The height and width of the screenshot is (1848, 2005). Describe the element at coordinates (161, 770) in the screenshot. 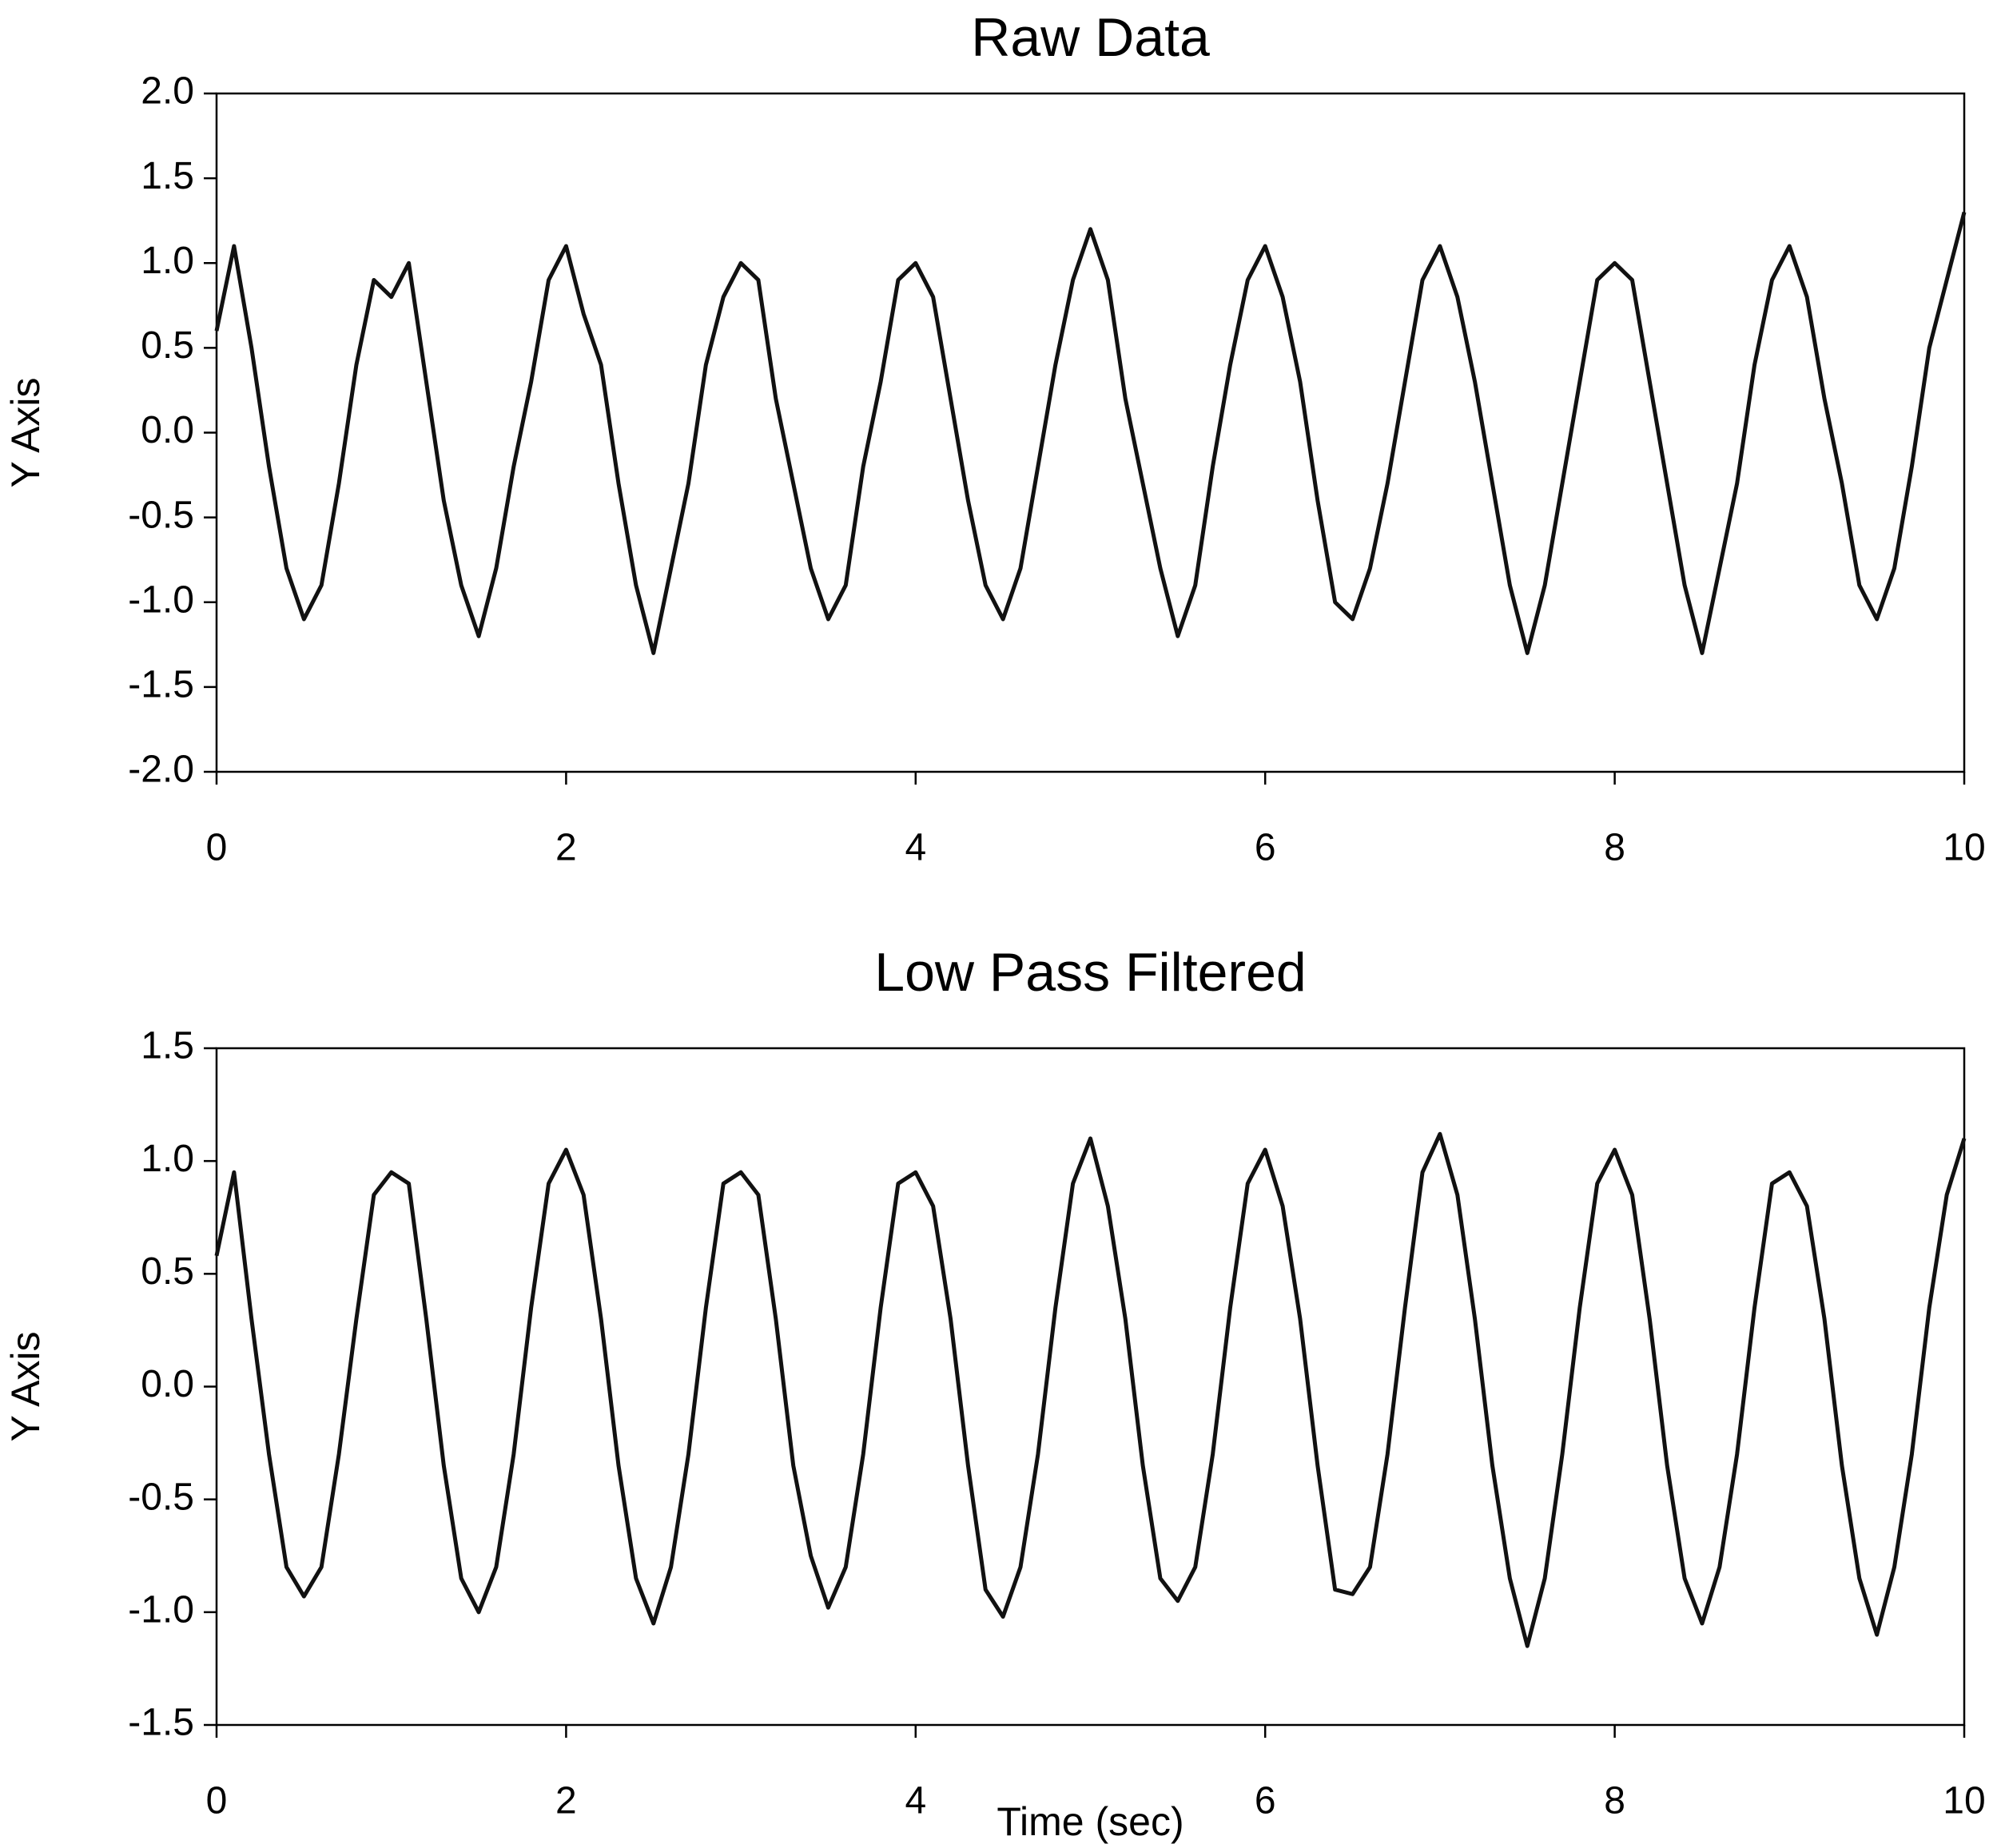

I see `y-tick-label: -2.0` at that location.